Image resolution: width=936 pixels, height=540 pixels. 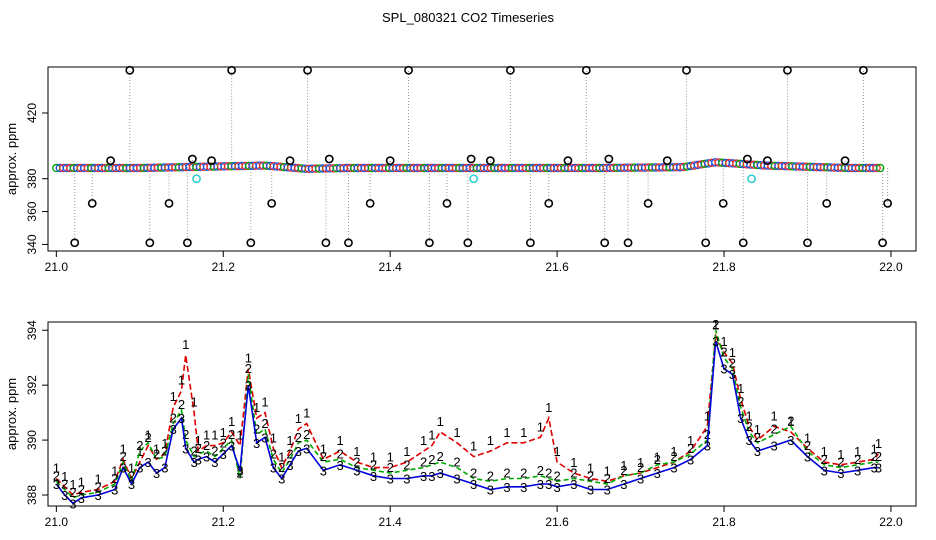 I want to click on top-y-tick-label: 380, so click(x=32, y=178).